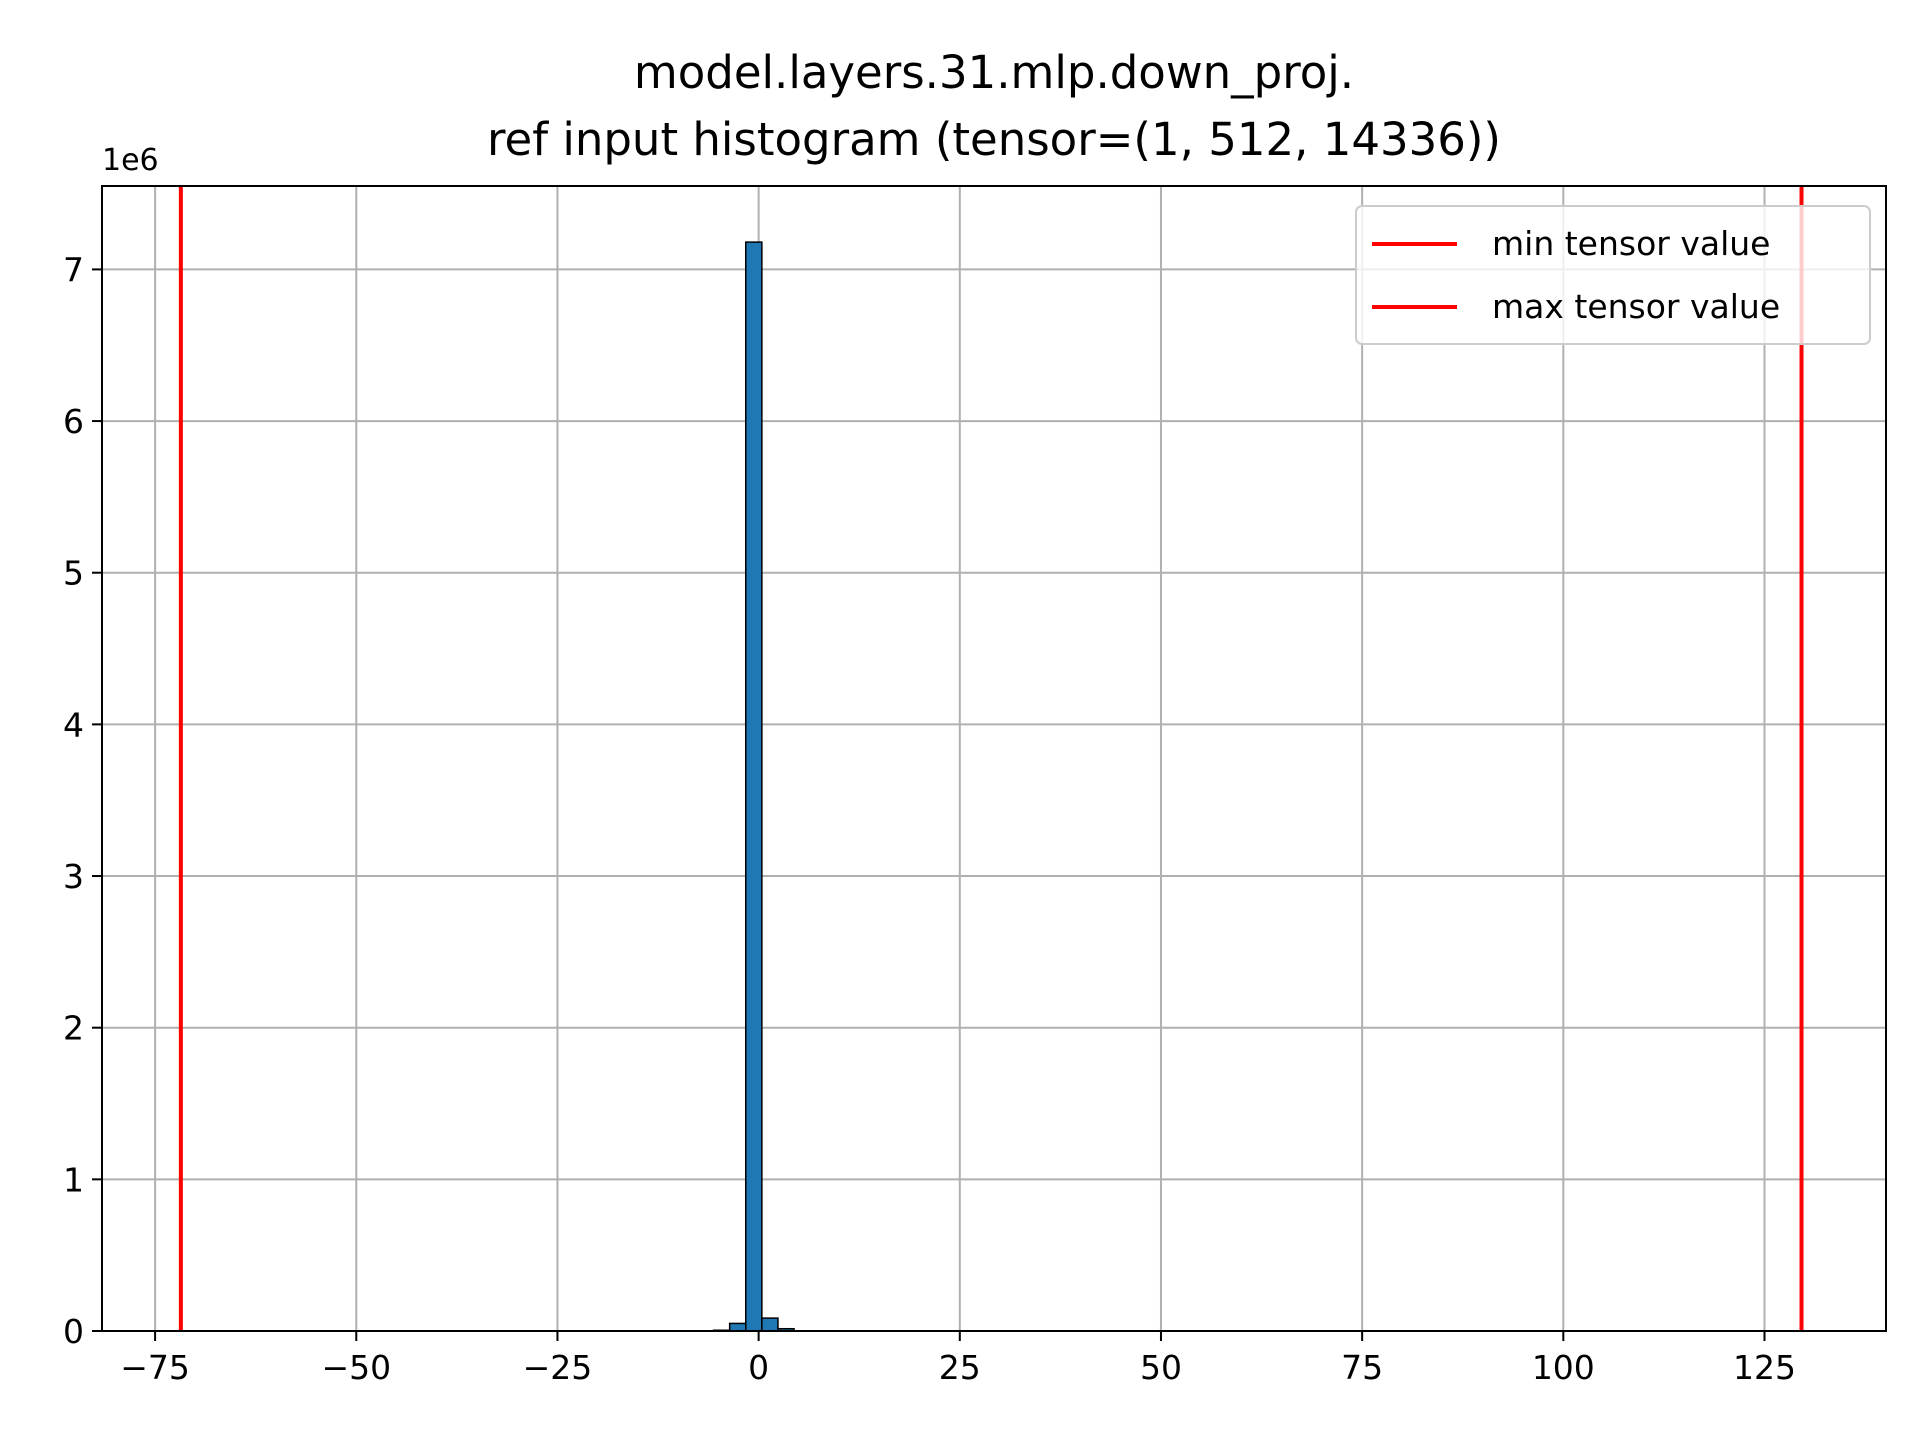  I want to click on y-tick-label: 0, so click(73, 1331).